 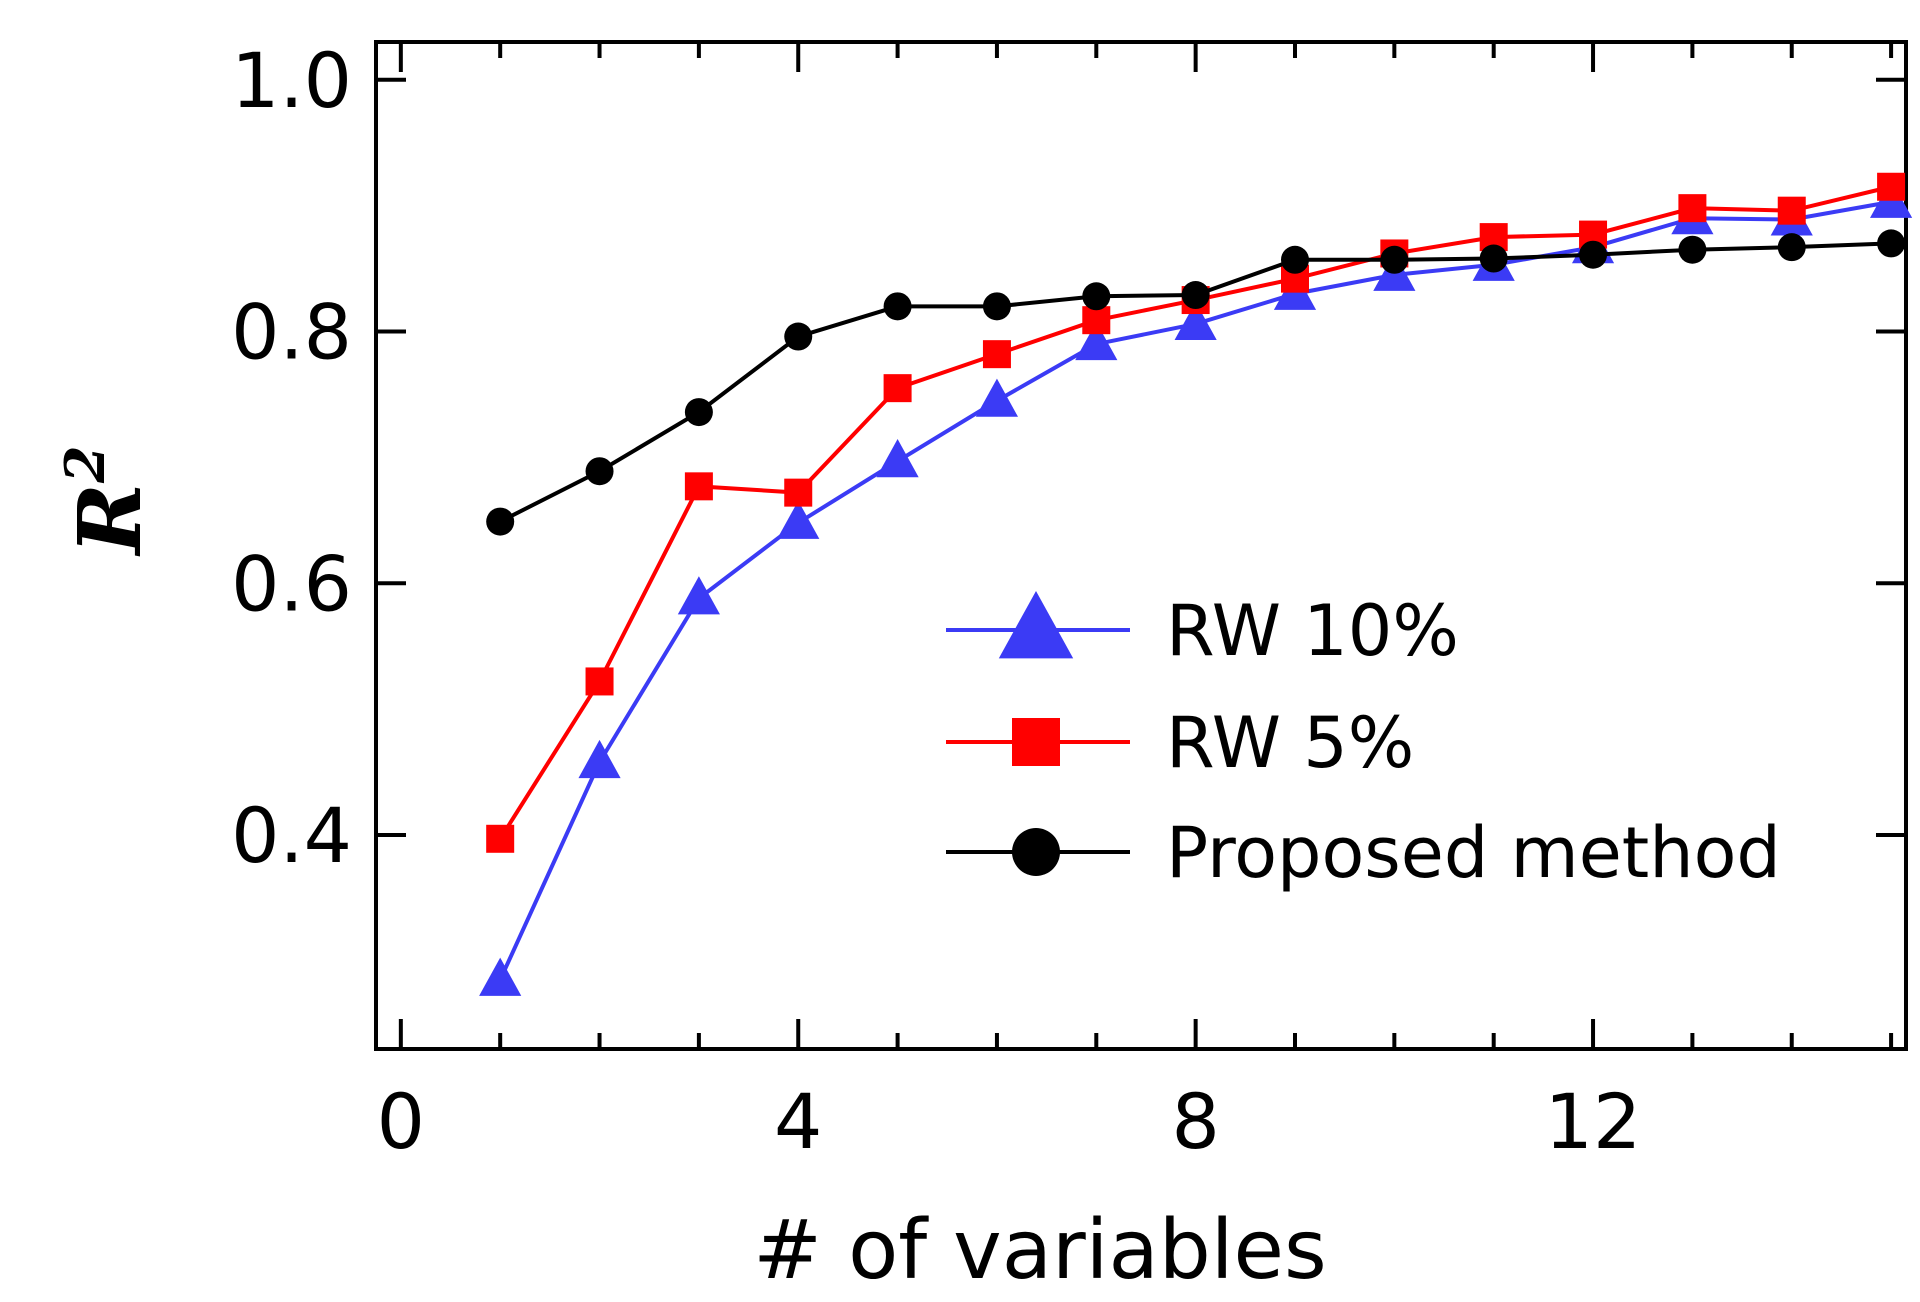 I want to click on legend-label: Proposed method, so click(x=1473, y=853).